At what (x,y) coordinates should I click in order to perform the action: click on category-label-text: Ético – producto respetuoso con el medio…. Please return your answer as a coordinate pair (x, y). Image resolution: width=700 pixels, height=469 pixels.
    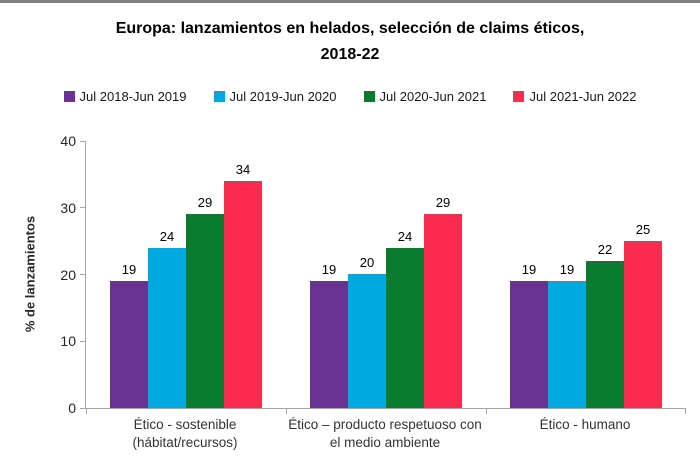
    Looking at the image, I should click on (385, 434).